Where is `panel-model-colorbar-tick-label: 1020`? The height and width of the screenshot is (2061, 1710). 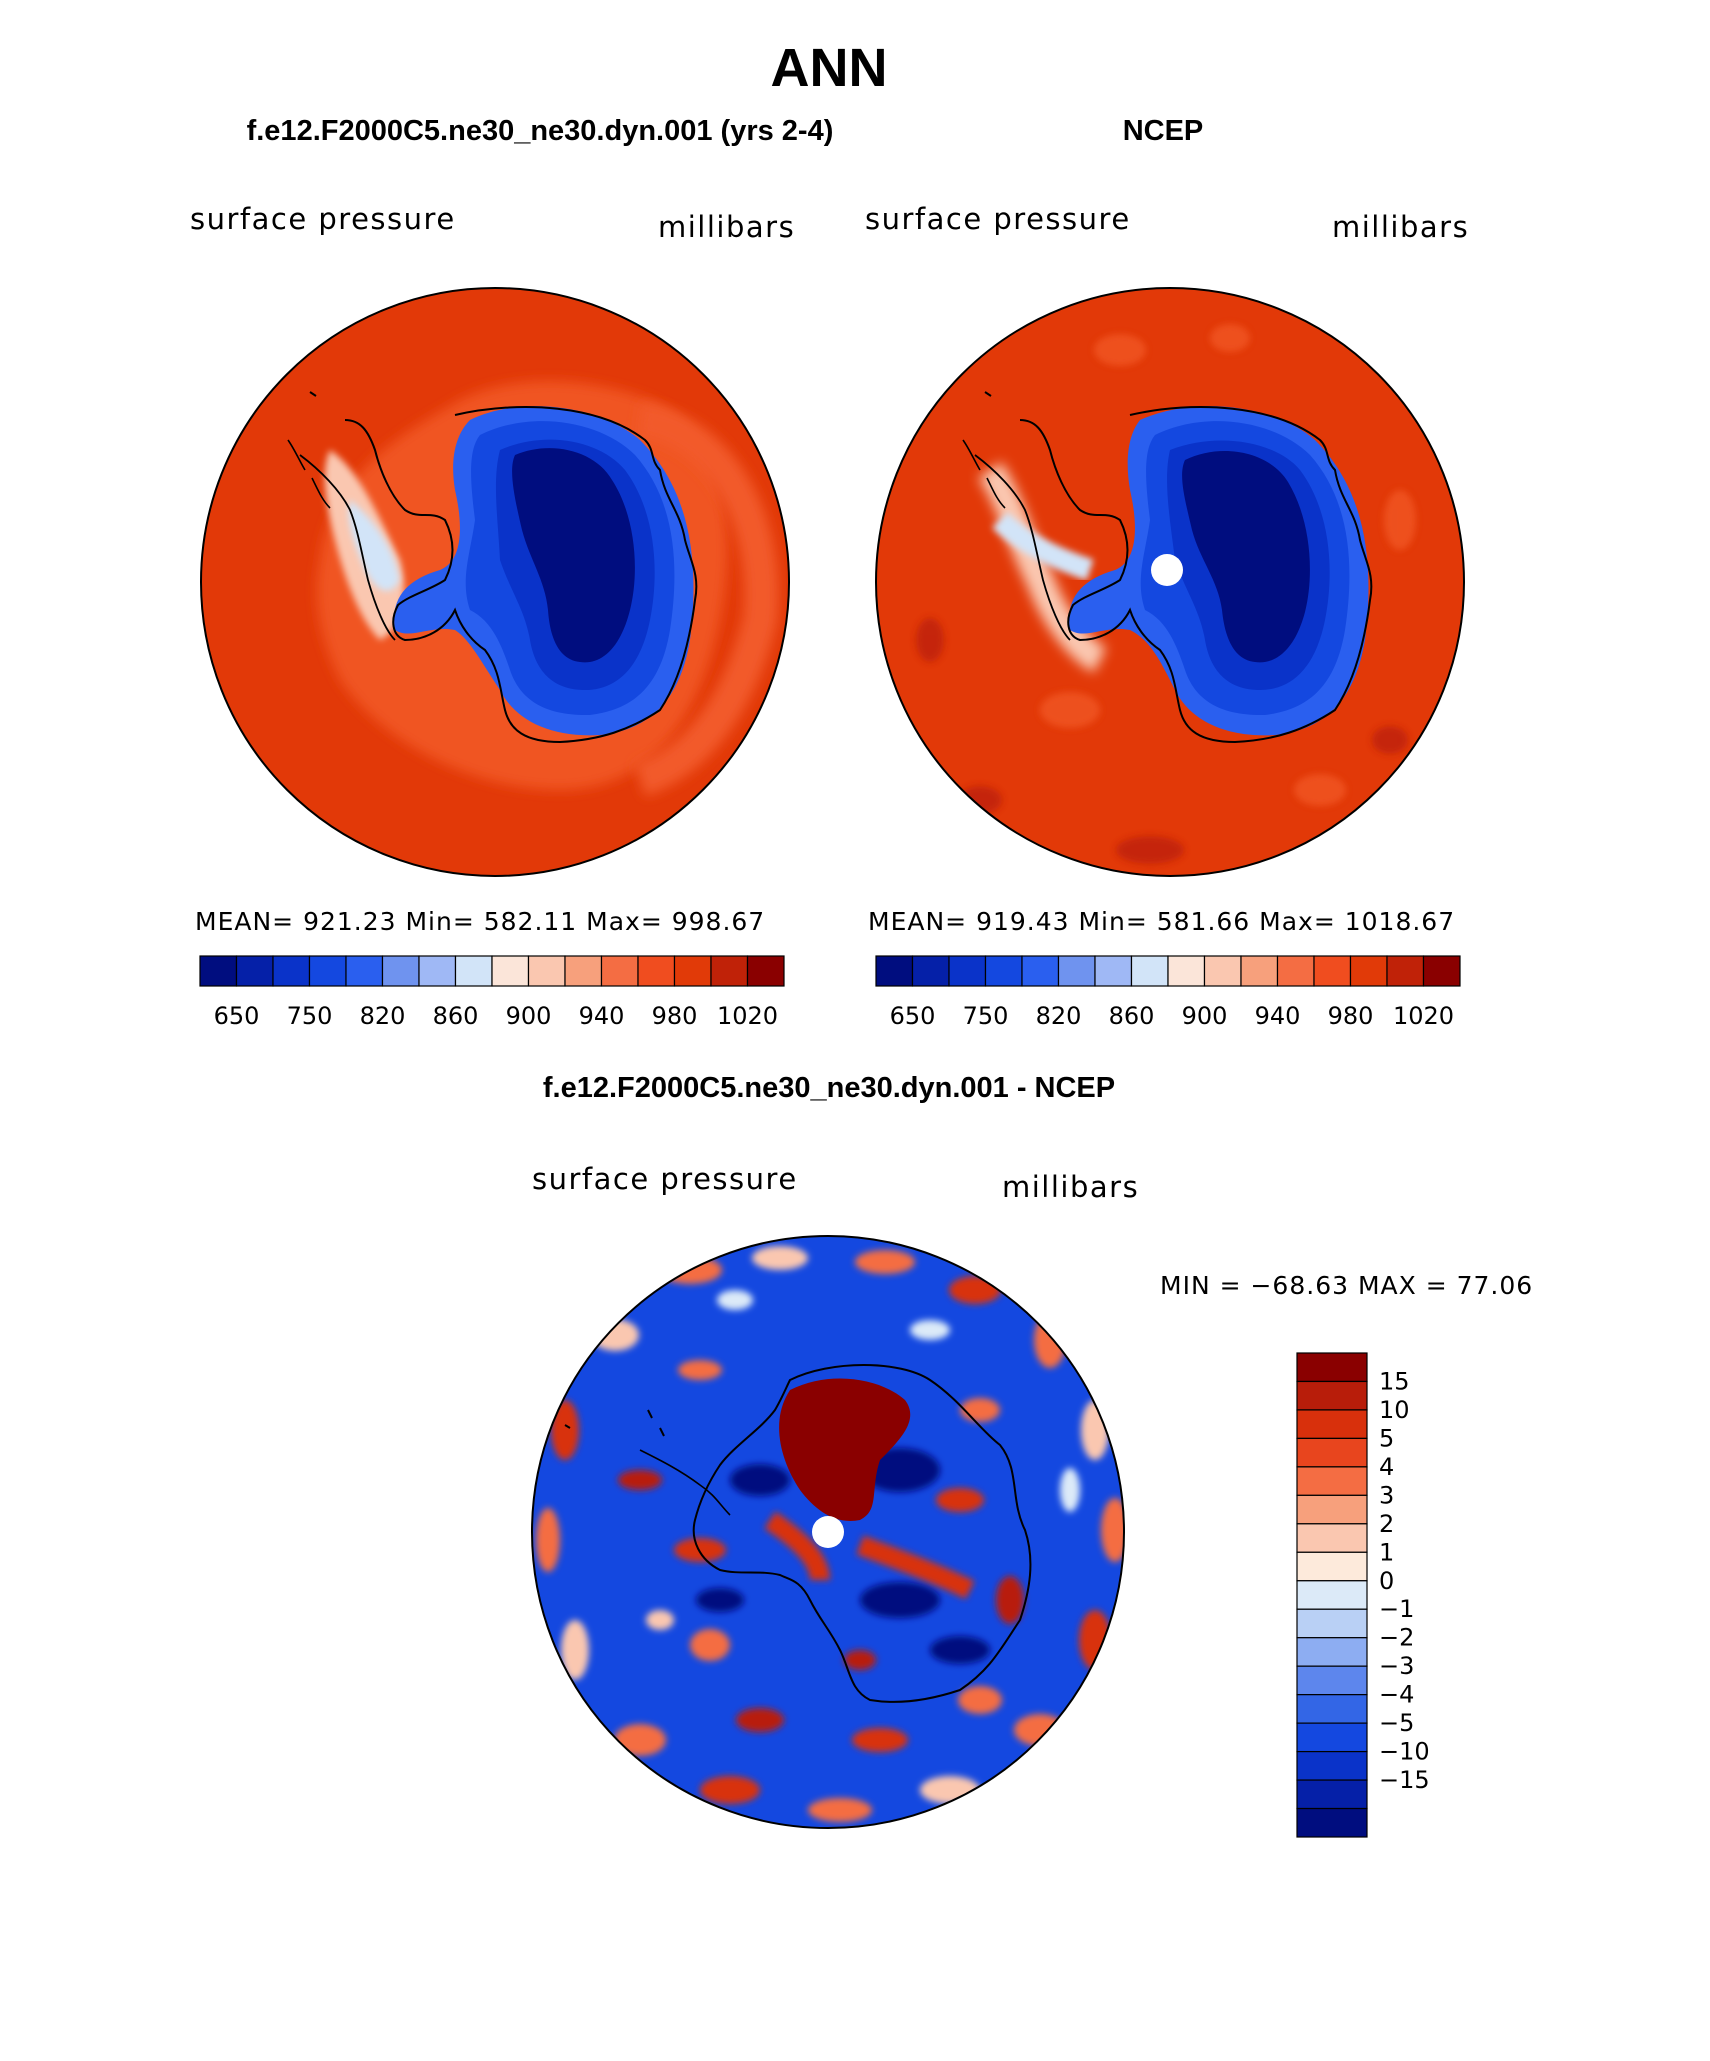
panel-model-colorbar-tick-label: 1020 is located at coordinates (747, 1016).